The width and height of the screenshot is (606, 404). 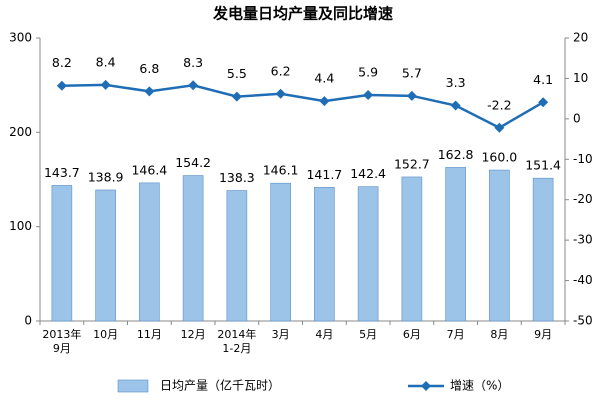 I want to click on point-label: 6.2, so click(x=281, y=70).